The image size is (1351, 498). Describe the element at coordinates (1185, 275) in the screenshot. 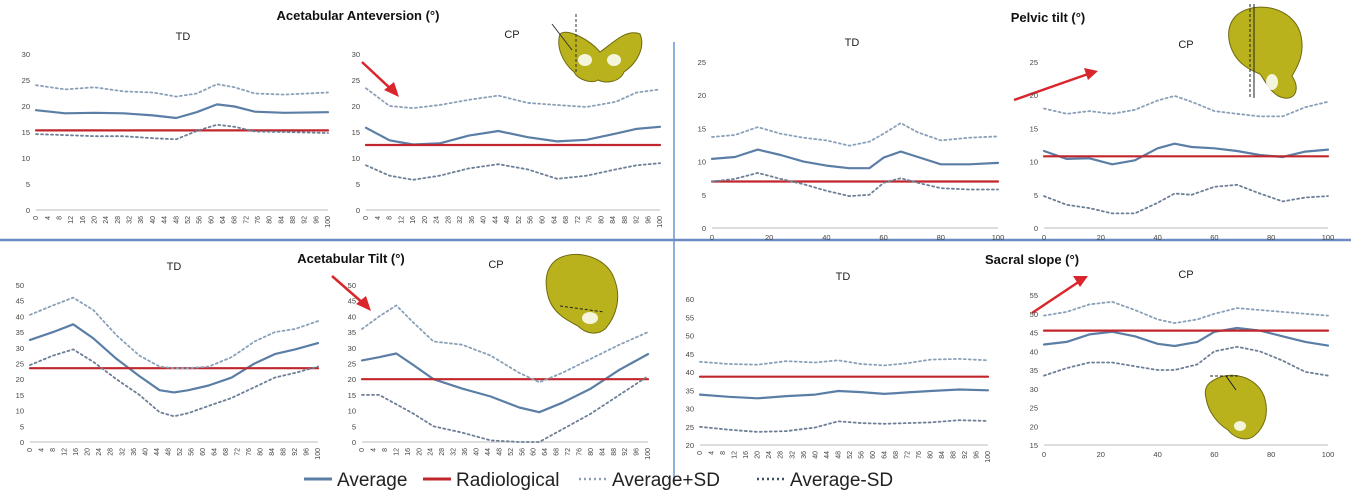

I see `chart-title-ss_cp: CP` at that location.